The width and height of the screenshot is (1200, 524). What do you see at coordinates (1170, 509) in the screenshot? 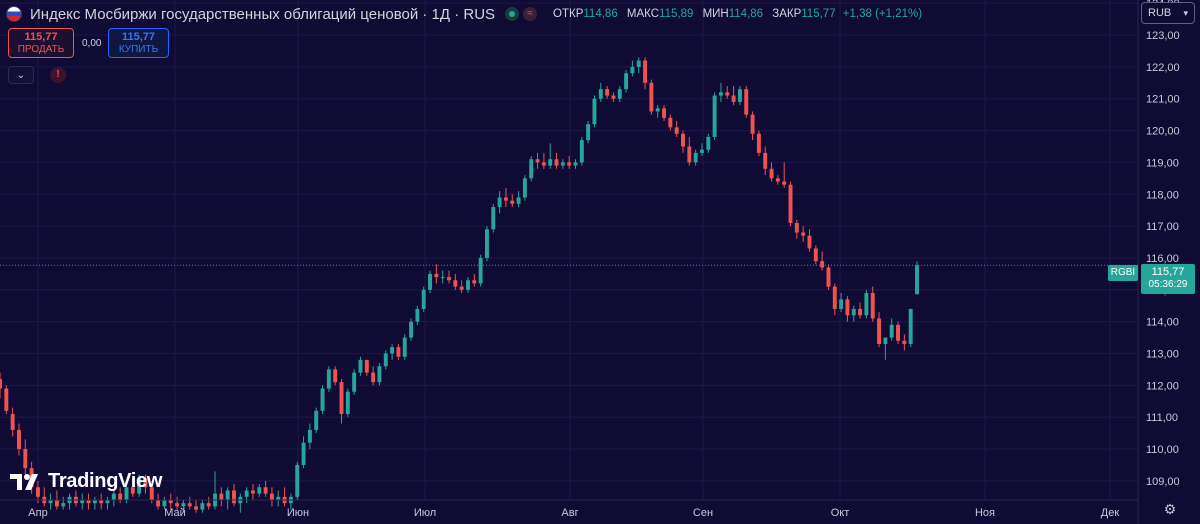
I see `gear-icon: ⚙` at bounding box center [1170, 509].